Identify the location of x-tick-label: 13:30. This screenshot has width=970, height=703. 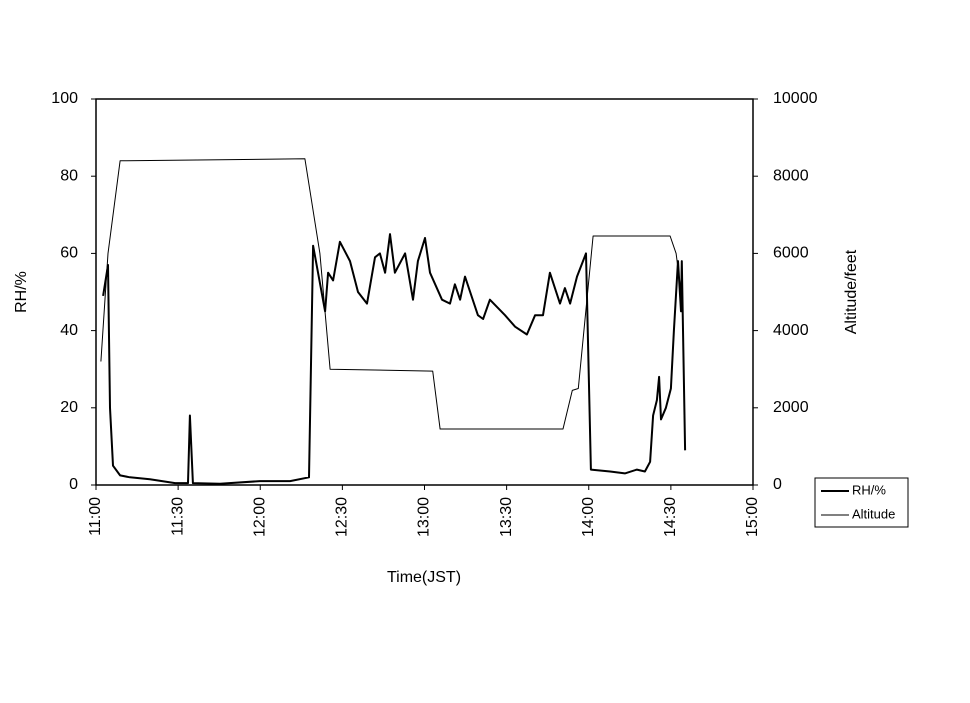
(506, 517).